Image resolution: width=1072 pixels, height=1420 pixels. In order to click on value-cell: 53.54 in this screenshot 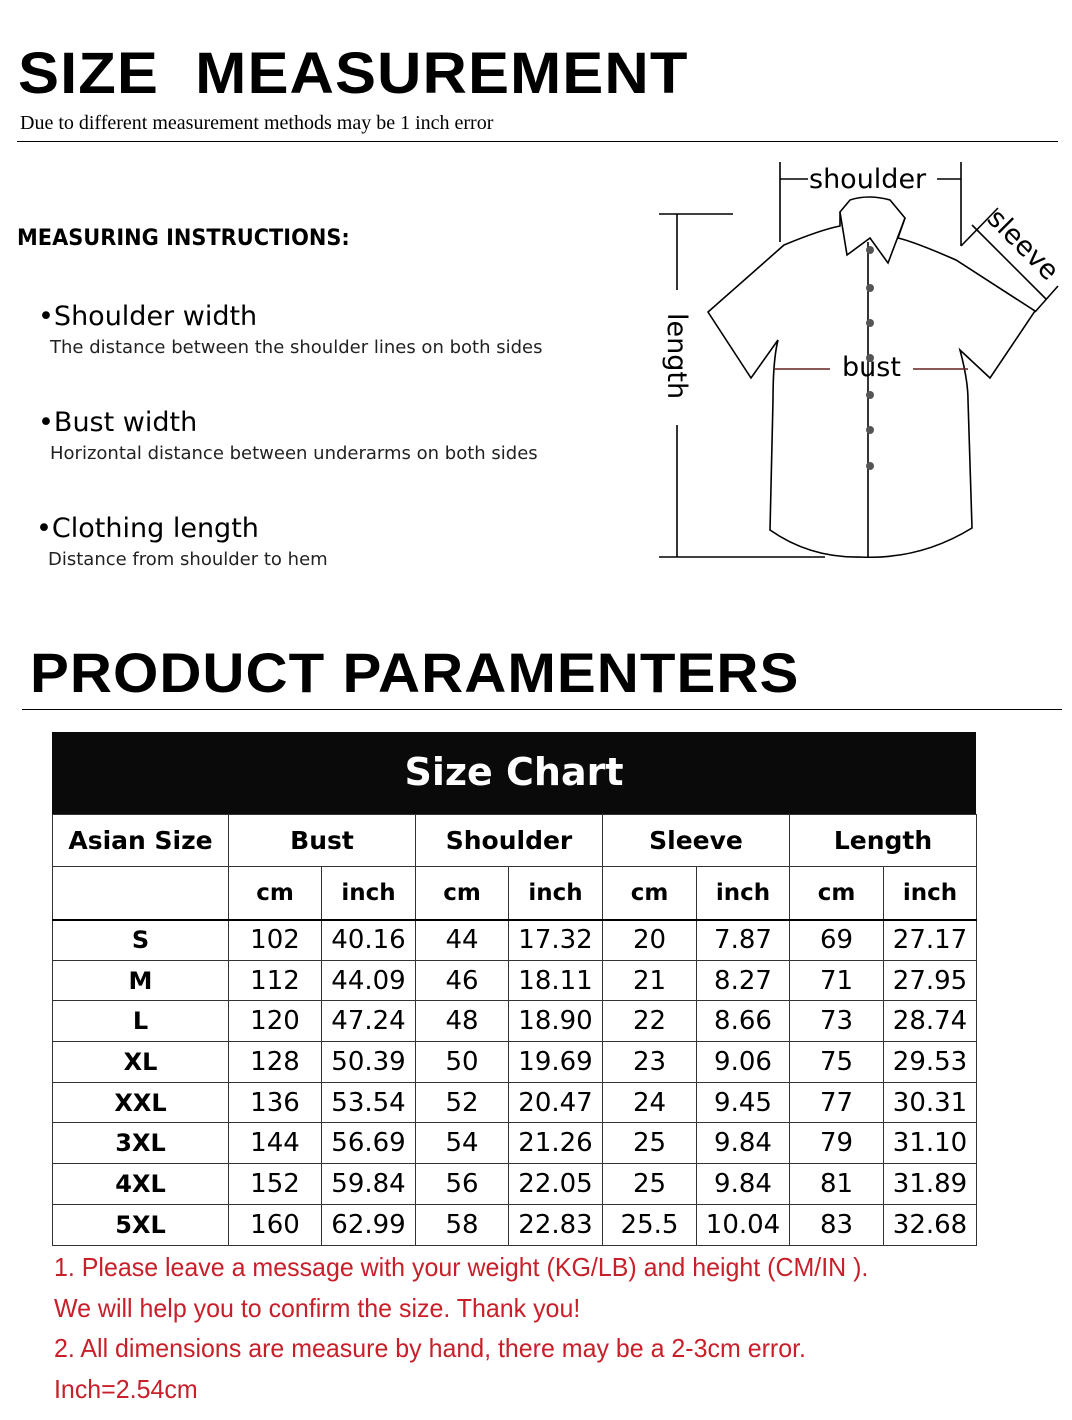, I will do `click(368, 1102)`.